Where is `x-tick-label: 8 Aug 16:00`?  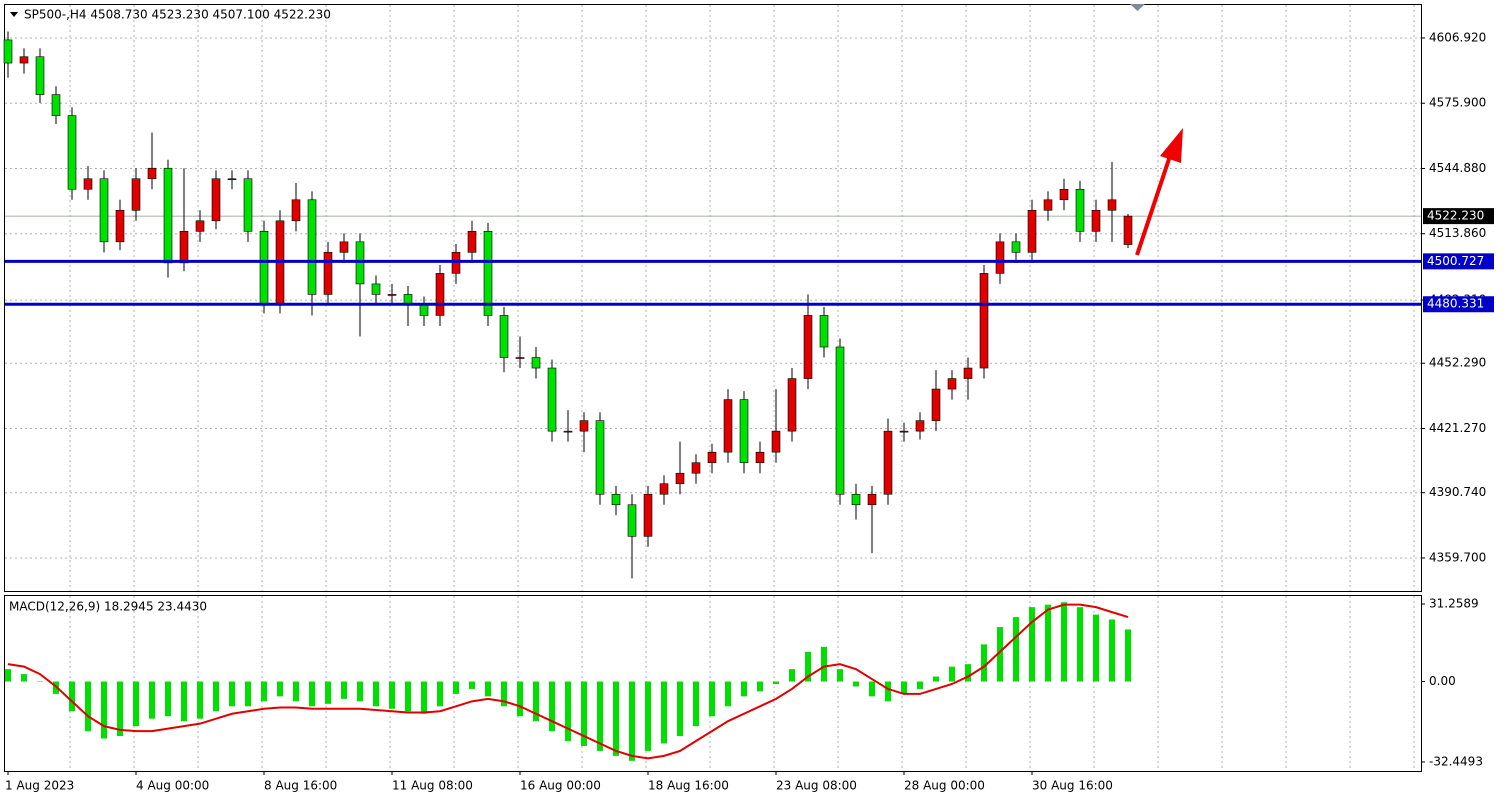
x-tick-label: 8 Aug 16:00 is located at coordinates (300, 786).